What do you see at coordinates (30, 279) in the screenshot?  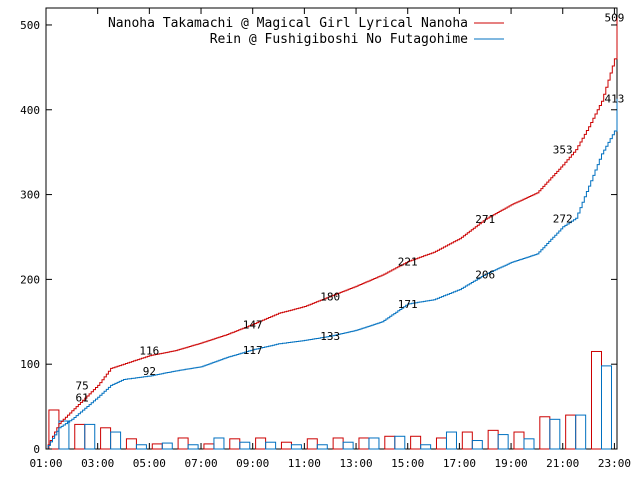 I see `y-tick-label: 200` at bounding box center [30, 279].